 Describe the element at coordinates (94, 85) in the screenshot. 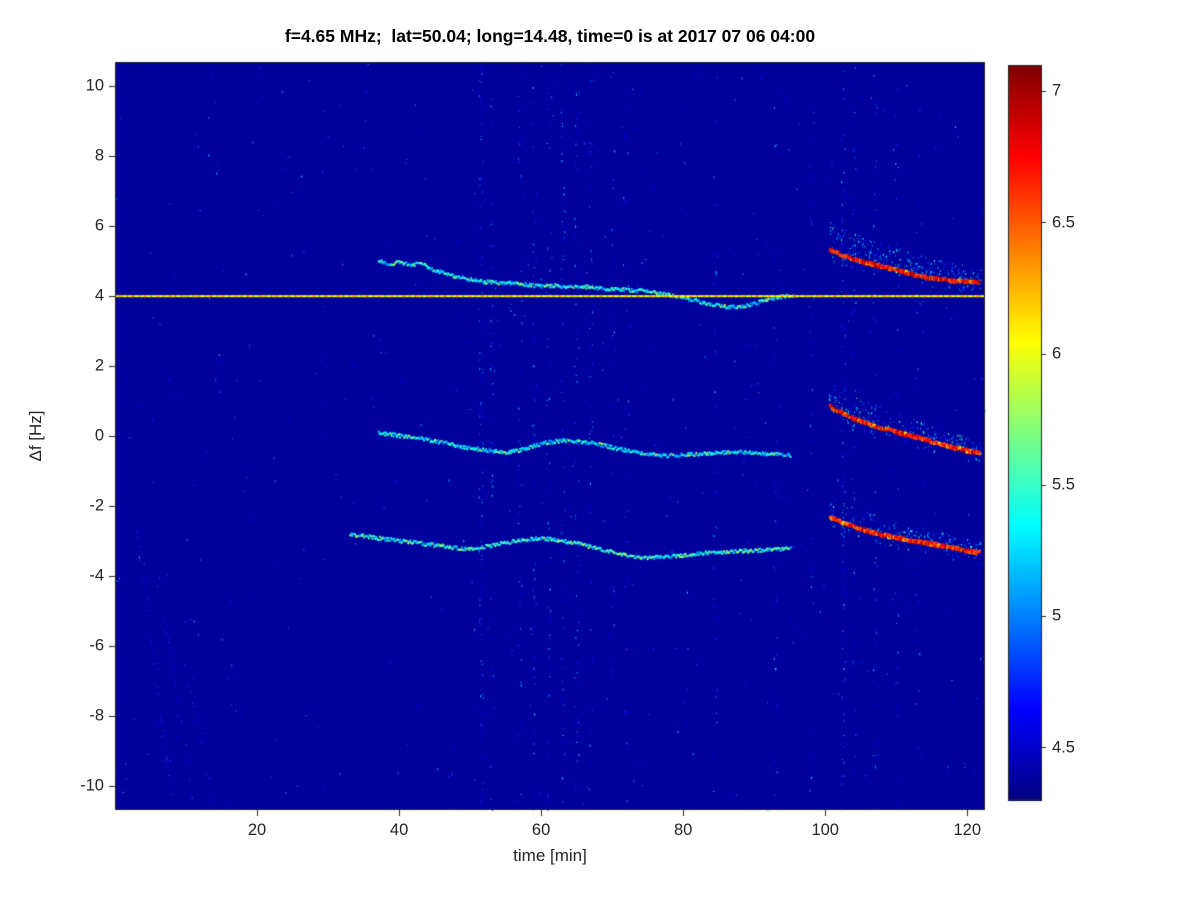

I see `y-tick-label: 10` at that location.